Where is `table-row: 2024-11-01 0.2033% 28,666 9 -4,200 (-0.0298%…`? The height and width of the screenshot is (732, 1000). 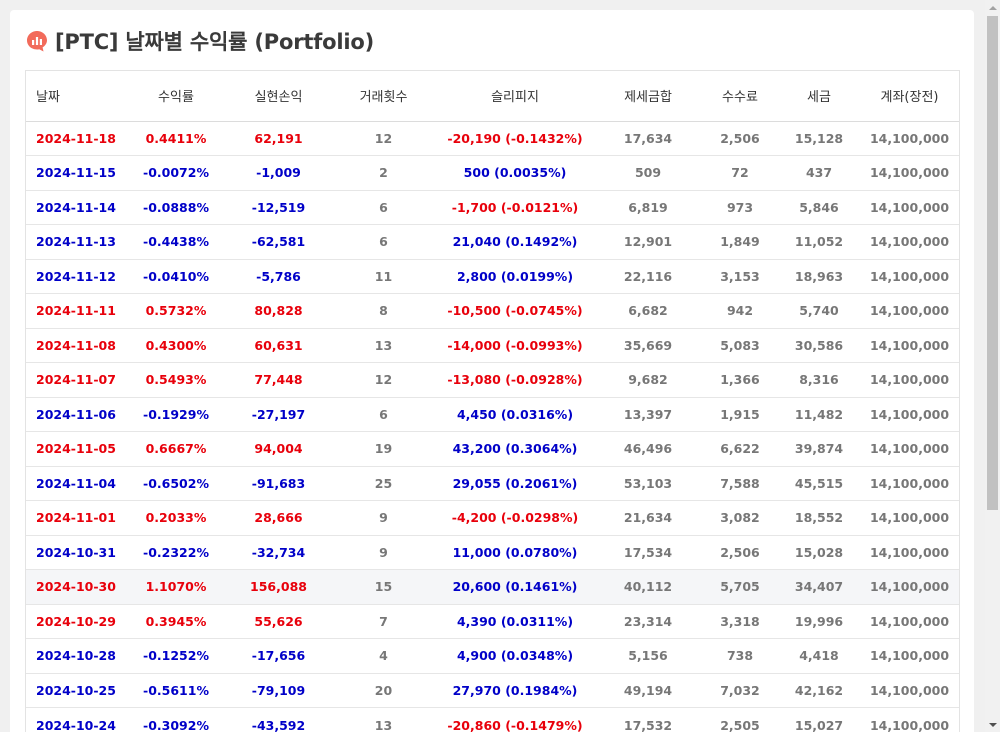
table-row: 2024-11-01 0.2033% 28,666 9 -4,200 (-0.0298%… is located at coordinates (492, 517).